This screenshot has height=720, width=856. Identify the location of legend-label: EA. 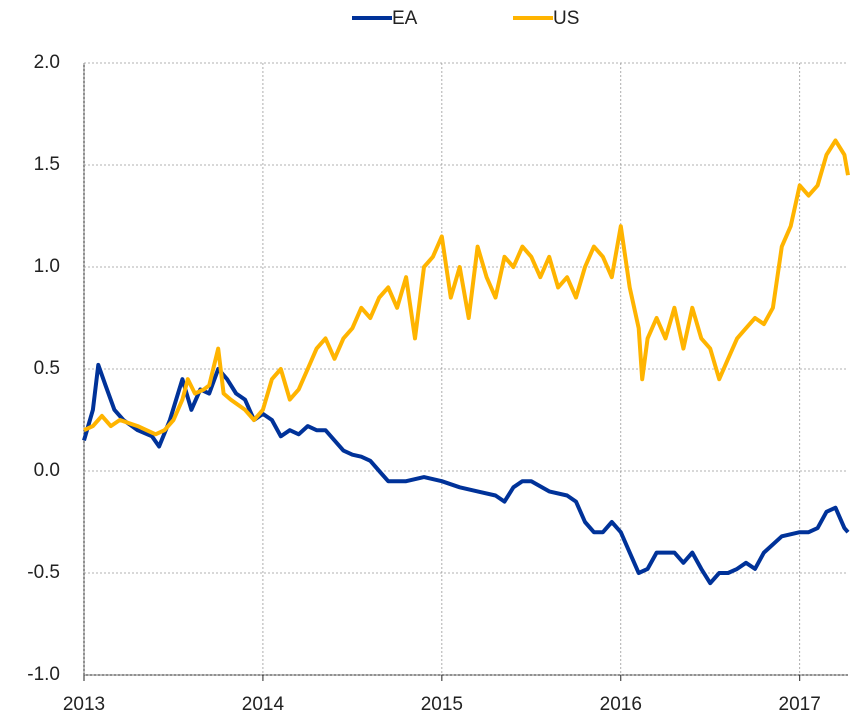
(405, 18).